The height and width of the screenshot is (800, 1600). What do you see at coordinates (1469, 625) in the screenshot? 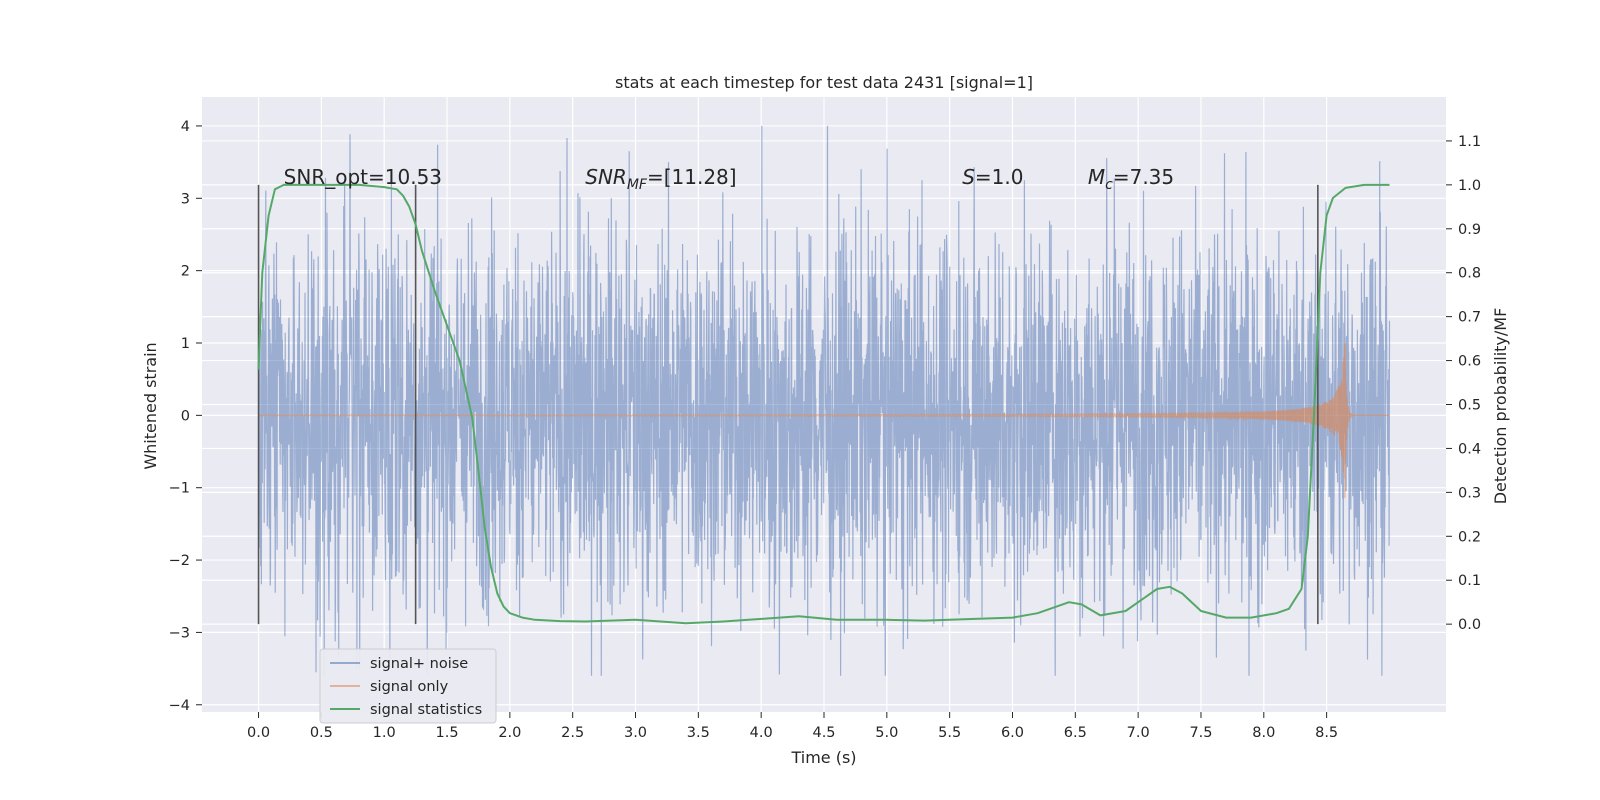
I see `y-right-tick-label: 0.0` at bounding box center [1469, 625].